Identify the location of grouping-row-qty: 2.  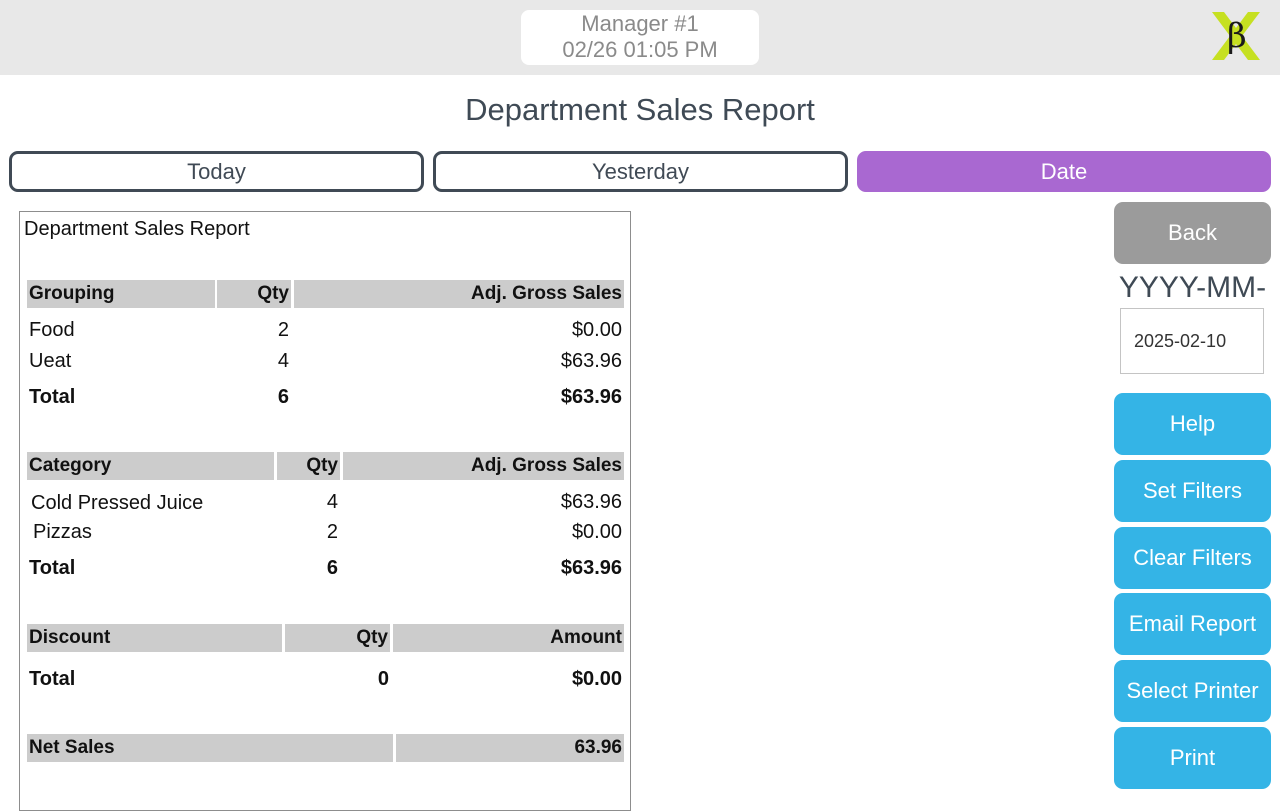
(283, 330).